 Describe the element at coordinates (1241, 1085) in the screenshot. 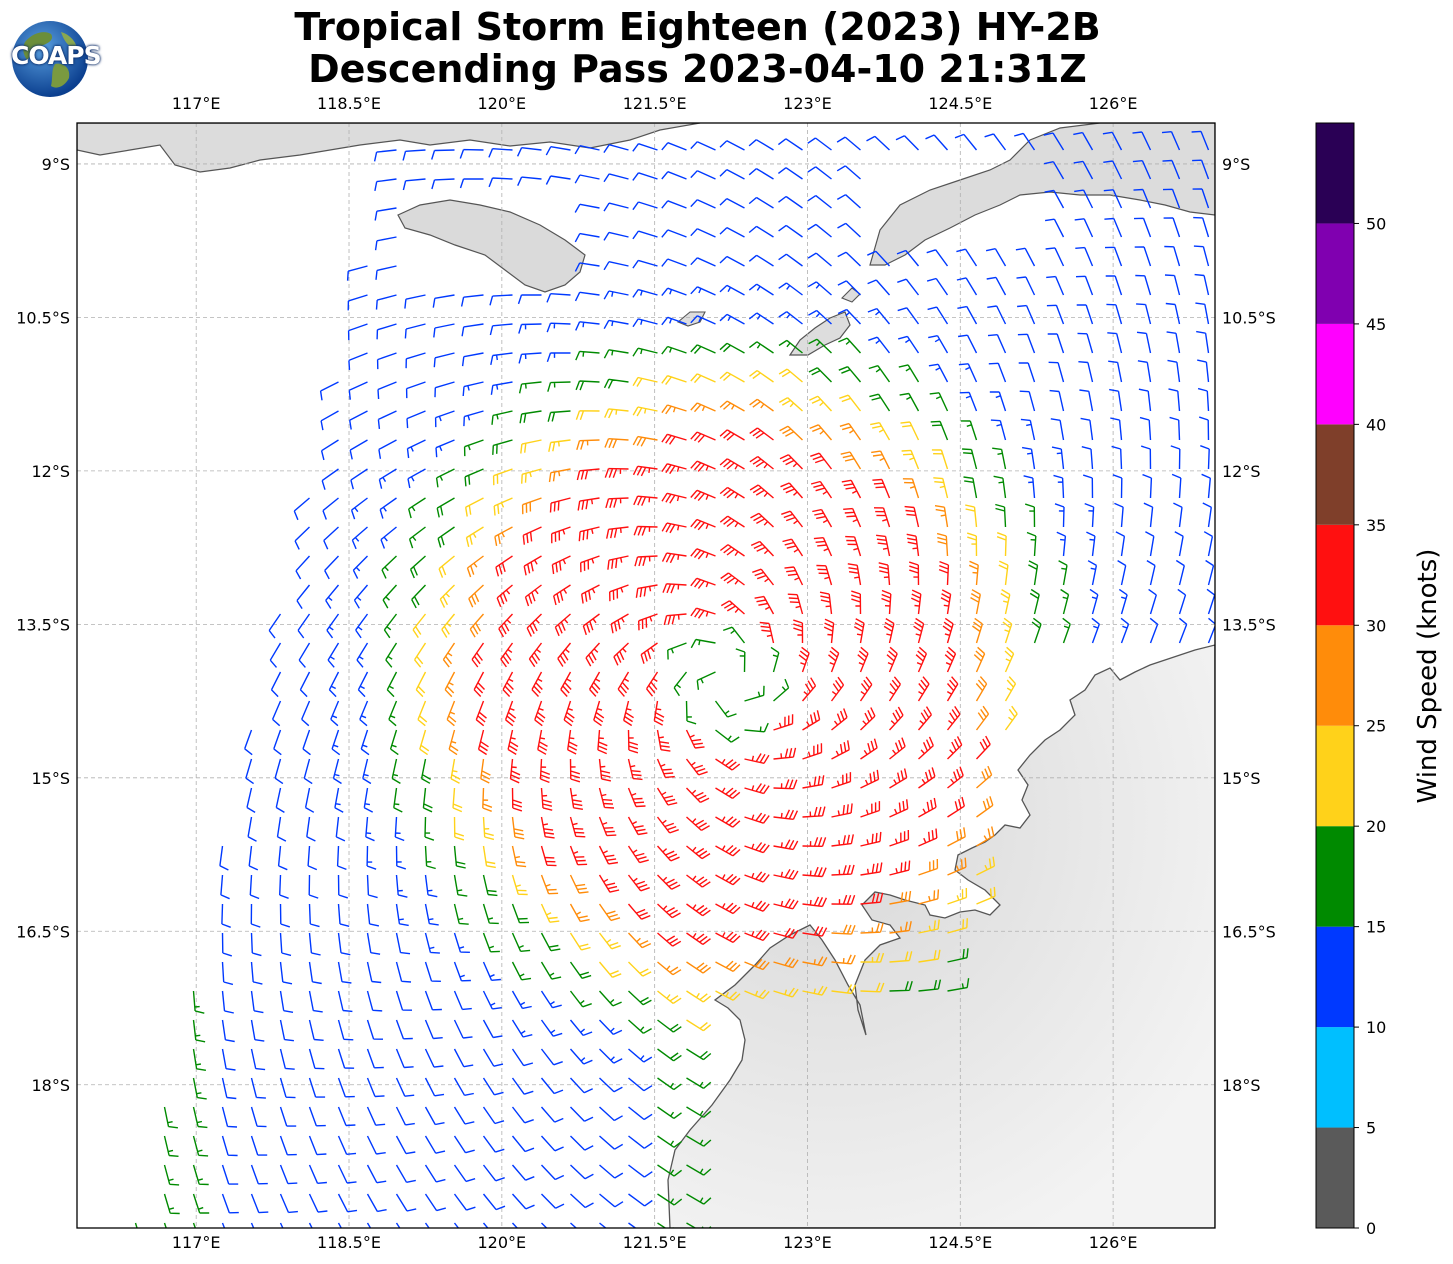

I see `lat-label-right: 18°S` at that location.